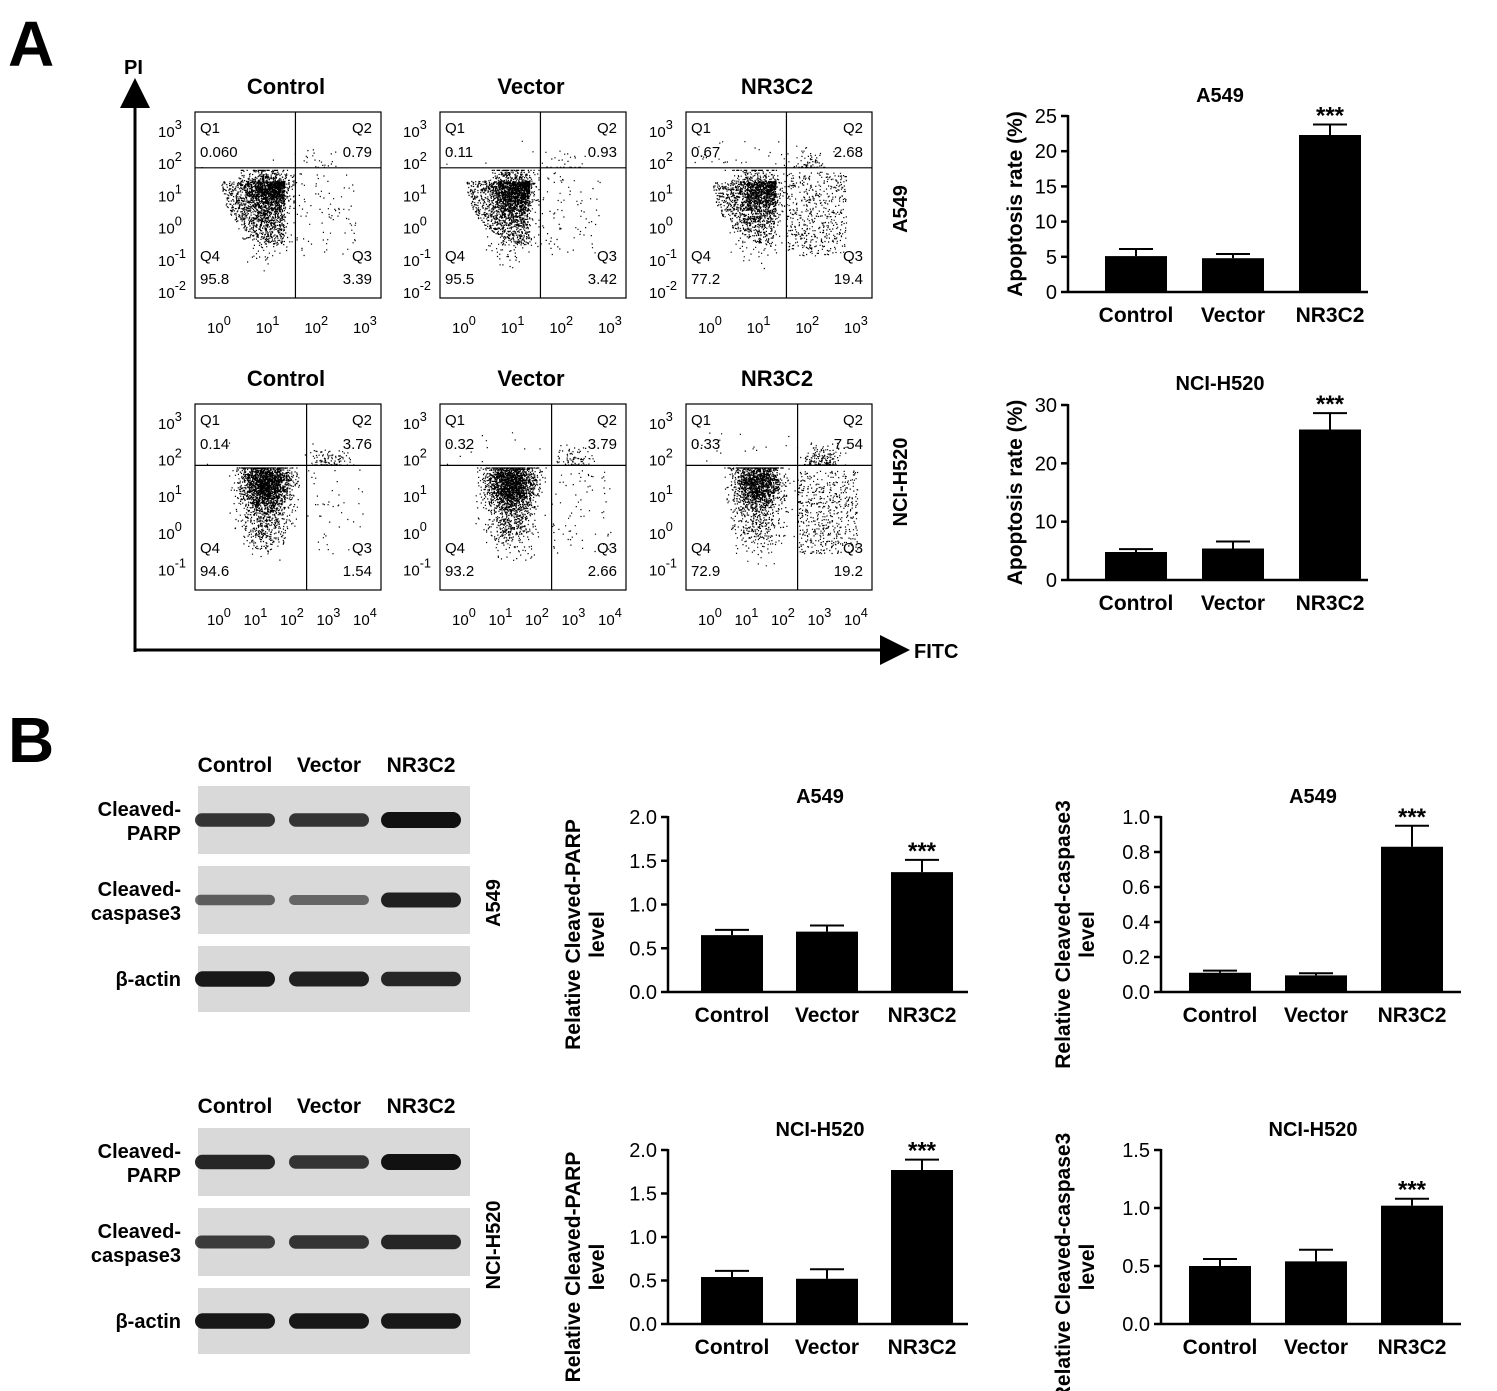 The image size is (1497, 1391). I want to click on q2-value: 0.93, so click(602, 152).